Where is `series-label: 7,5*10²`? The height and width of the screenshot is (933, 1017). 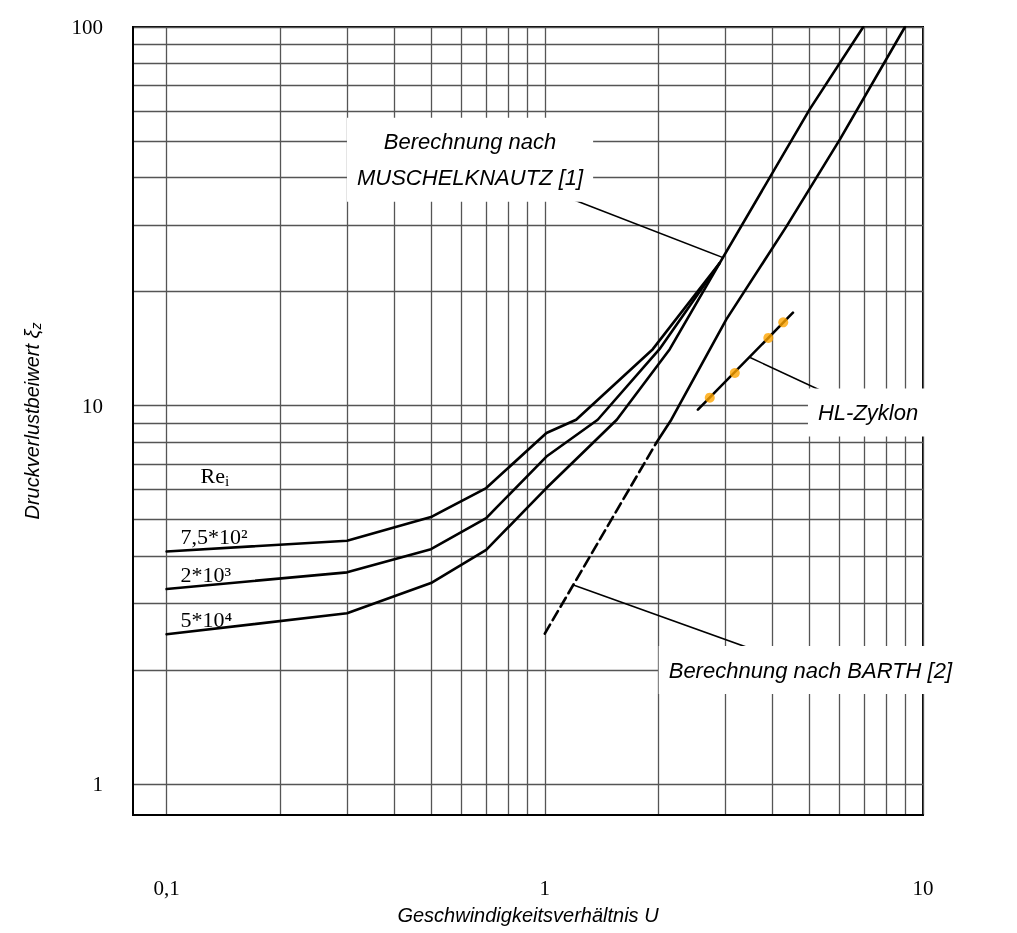
series-label: 7,5*10² is located at coordinates (214, 537).